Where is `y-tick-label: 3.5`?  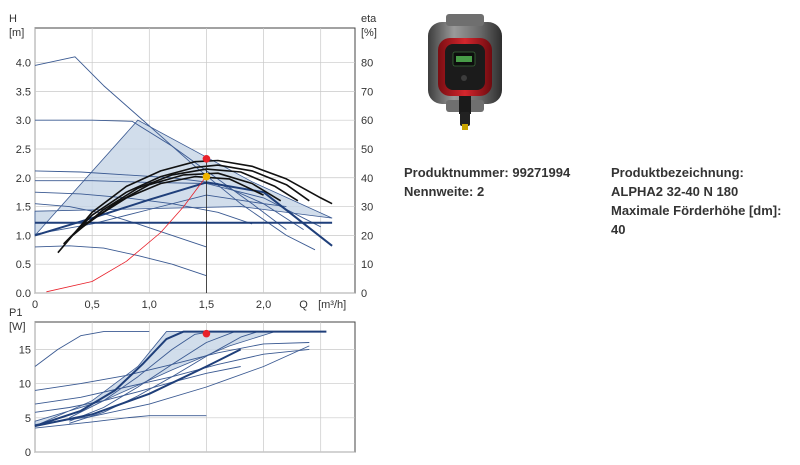 y-tick-label: 3.5 is located at coordinates (23, 92).